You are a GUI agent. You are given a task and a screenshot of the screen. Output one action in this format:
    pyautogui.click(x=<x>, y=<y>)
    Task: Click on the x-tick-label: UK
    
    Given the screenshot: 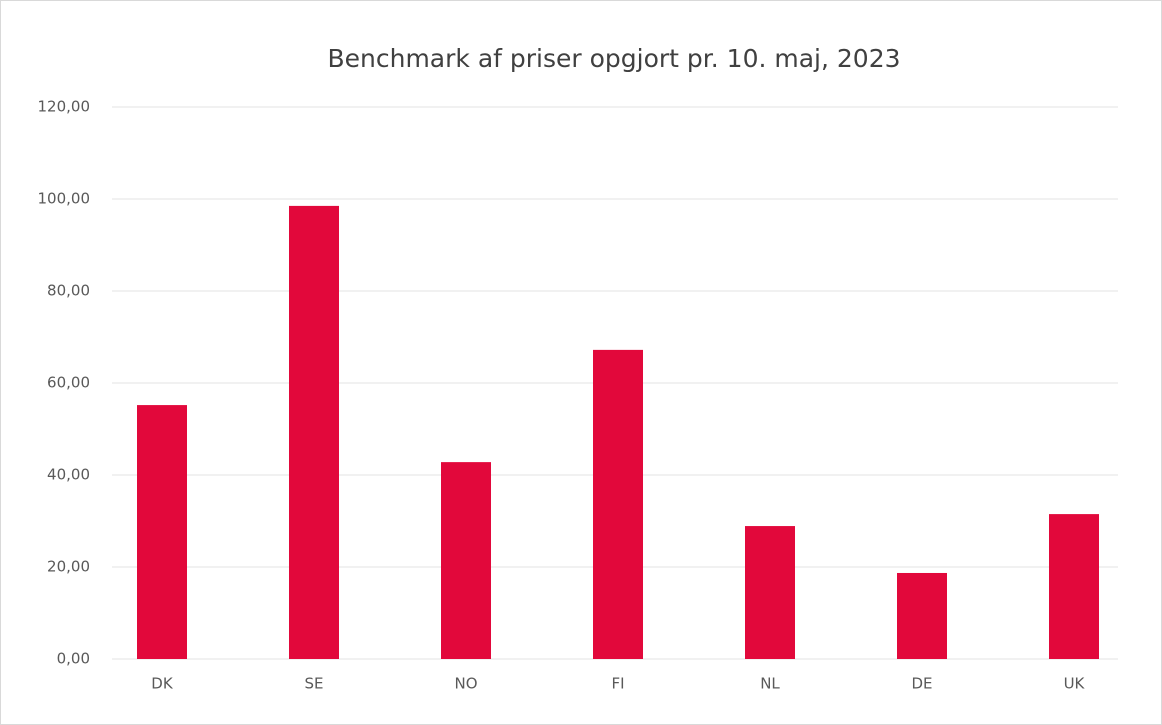 What is the action you would take?
    pyautogui.click(x=1075, y=684)
    